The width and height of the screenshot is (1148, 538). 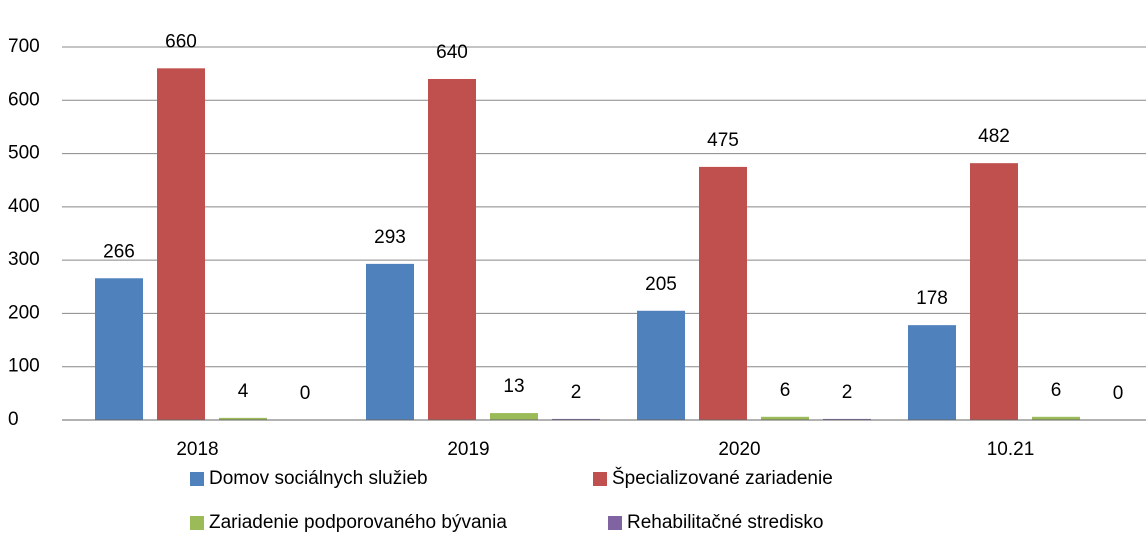 I want to click on legend-label: Rehabilitačné stredisko, so click(x=725, y=522).